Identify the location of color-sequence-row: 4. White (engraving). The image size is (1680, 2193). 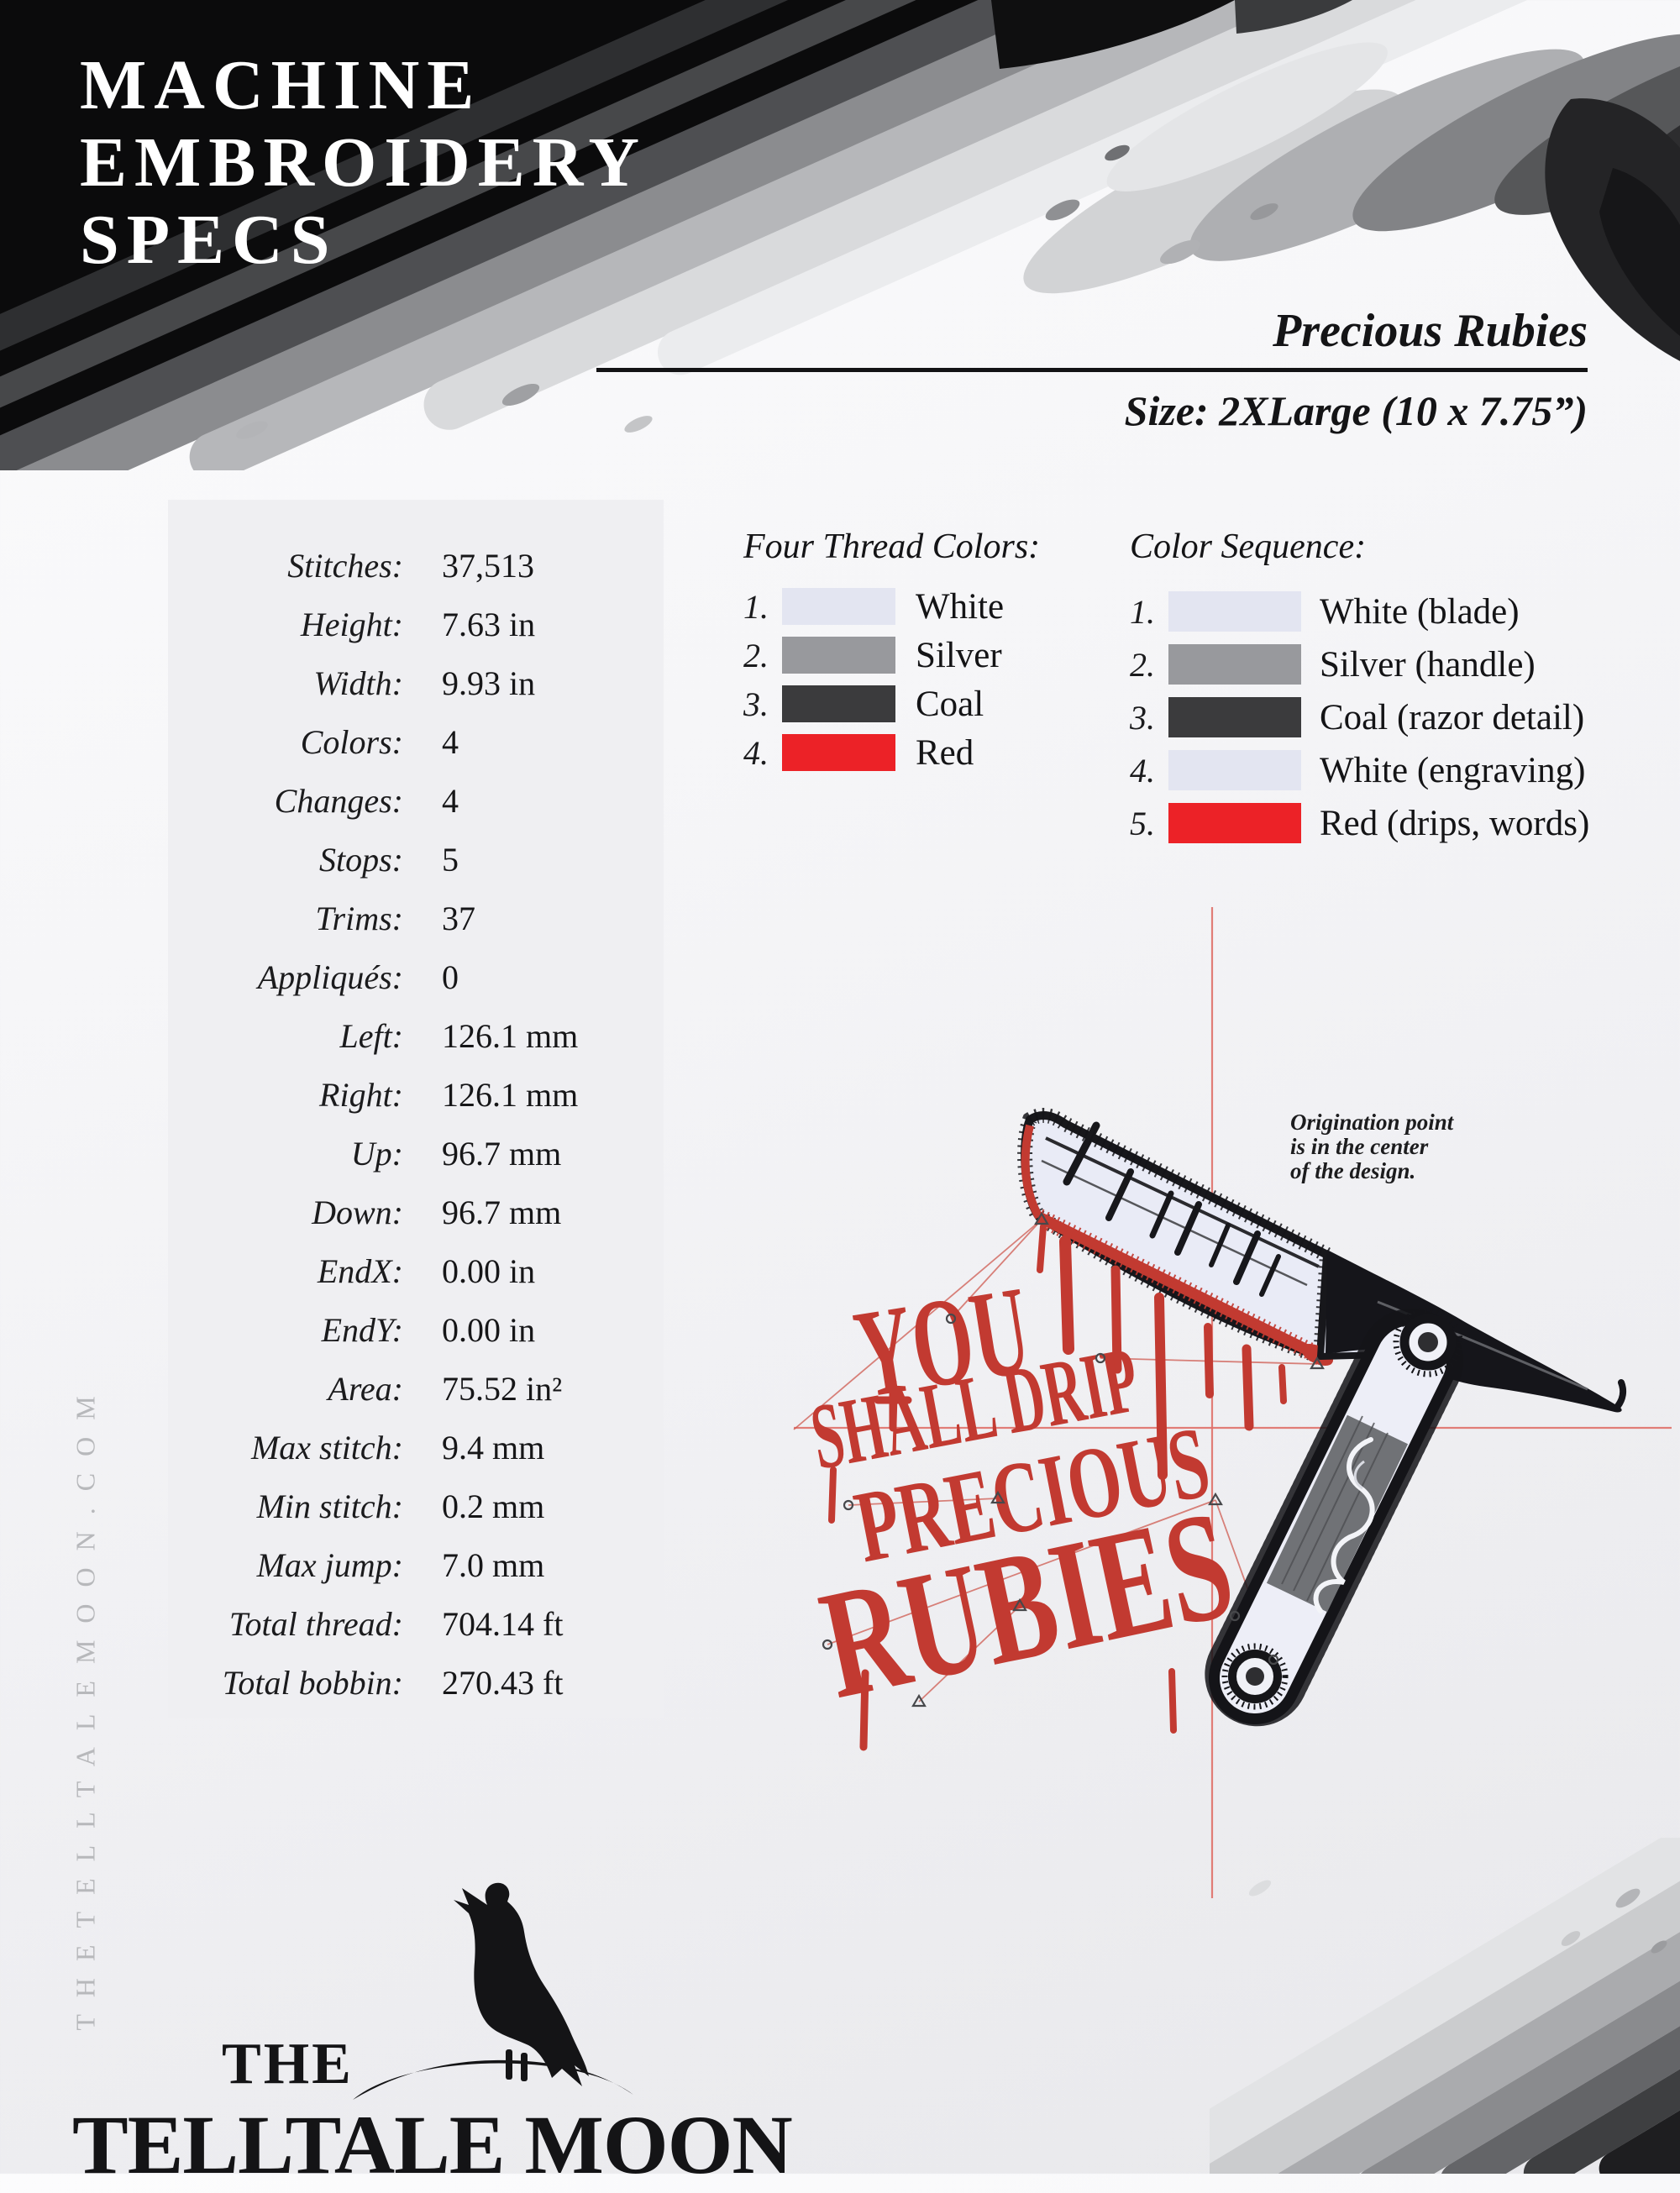
(1358, 770).